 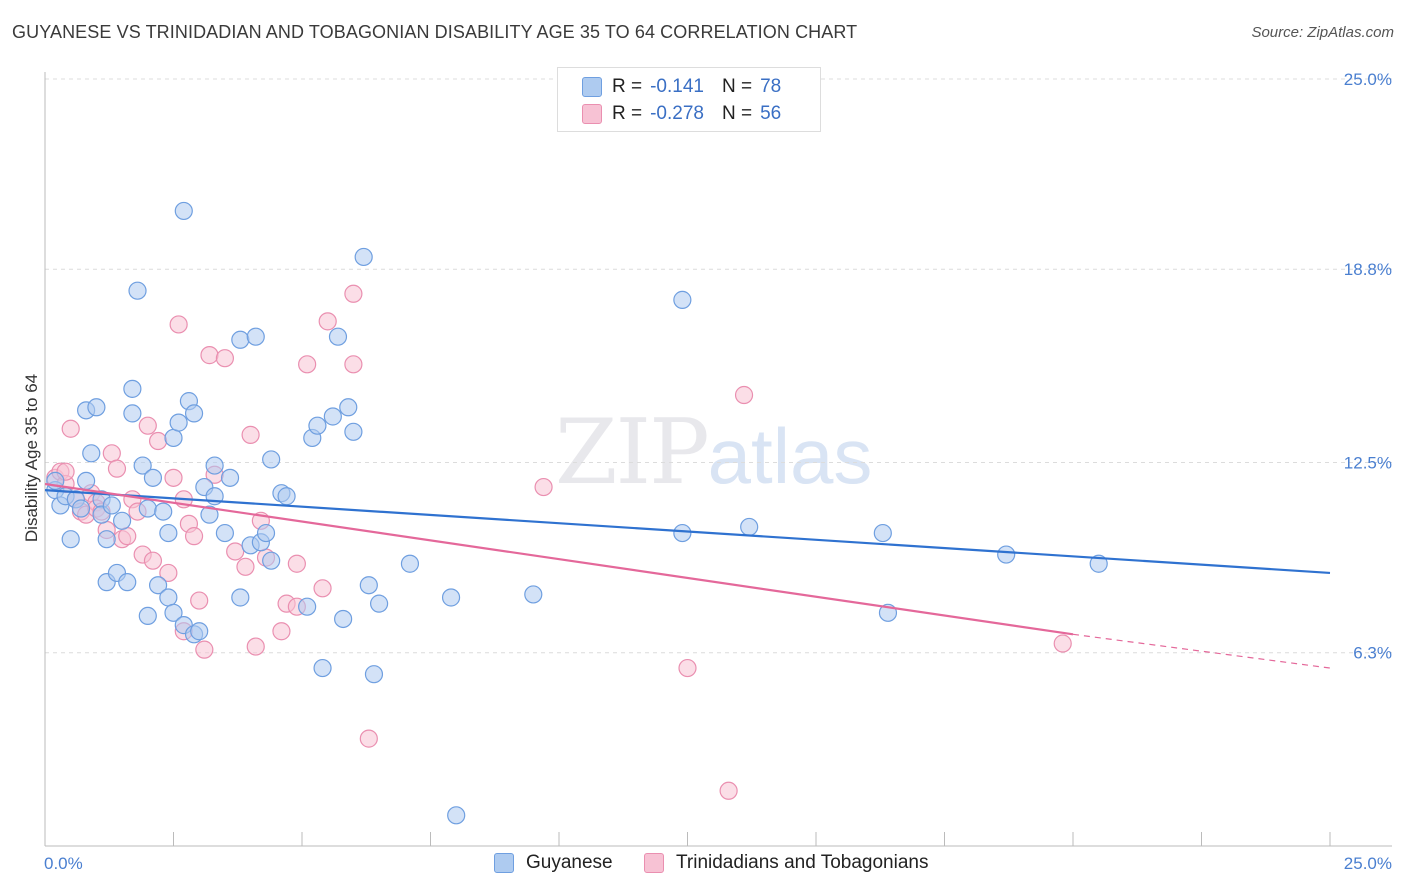 I want to click on legend-r-value: -0.278, so click(x=677, y=113).